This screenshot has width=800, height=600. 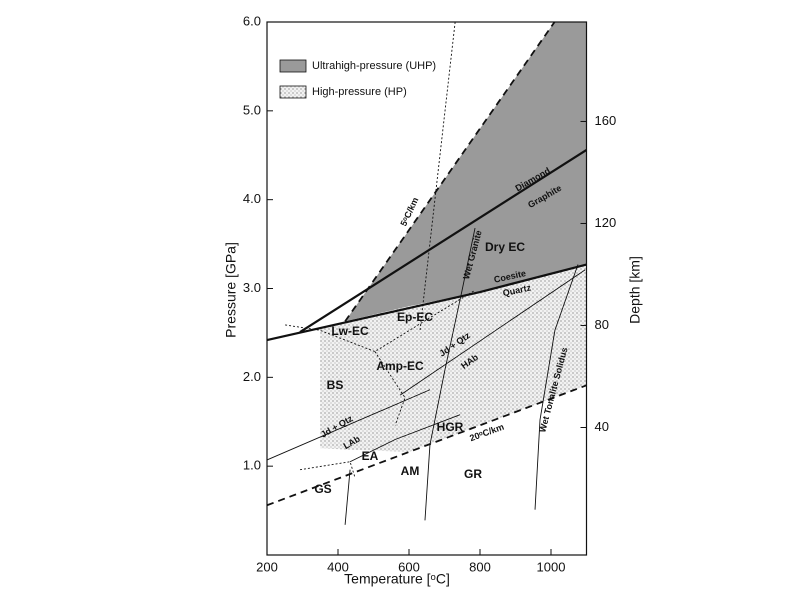 I want to click on y2-tick-label: 80, so click(x=602, y=324).